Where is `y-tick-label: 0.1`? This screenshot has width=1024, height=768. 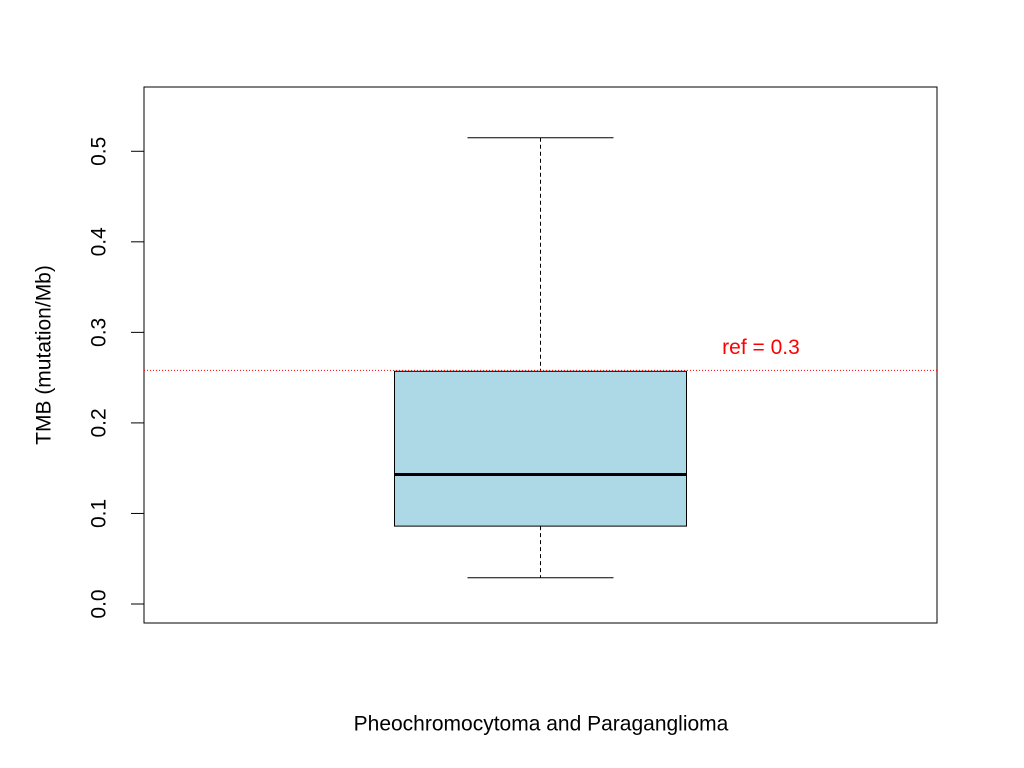 y-tick-label: 0.1 is located at coordinates (99, 513).